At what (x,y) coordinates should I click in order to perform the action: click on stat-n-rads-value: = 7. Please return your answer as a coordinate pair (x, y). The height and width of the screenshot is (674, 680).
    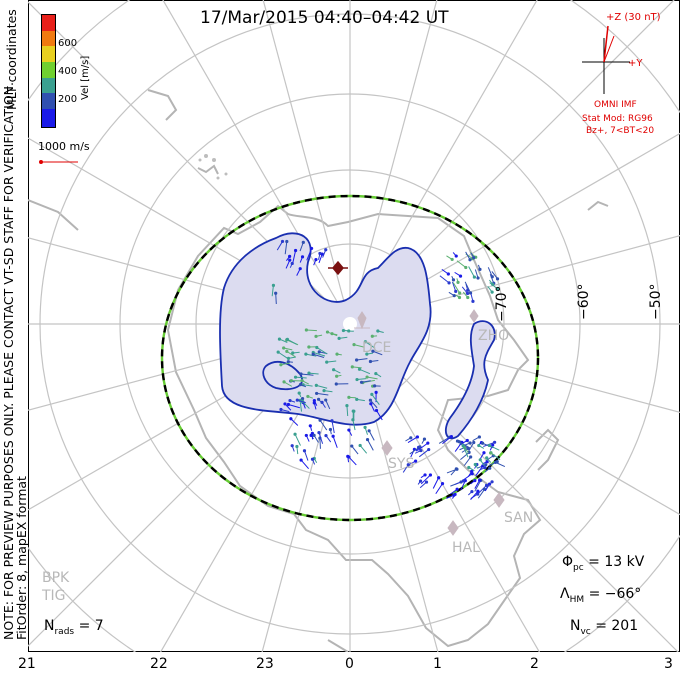
    Looking at the image, I should click on (91, 626).